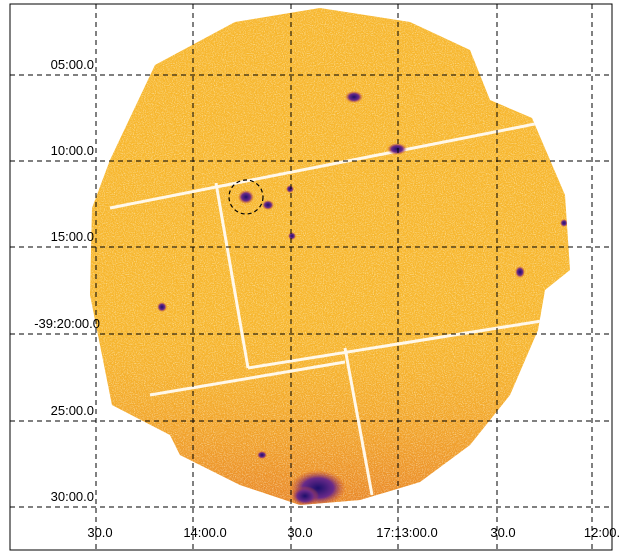  What do you see at coordinates (72, 236) in the screenshot?
I see `y-tick-label: 15:00.0` at bounding box center [72, 236].